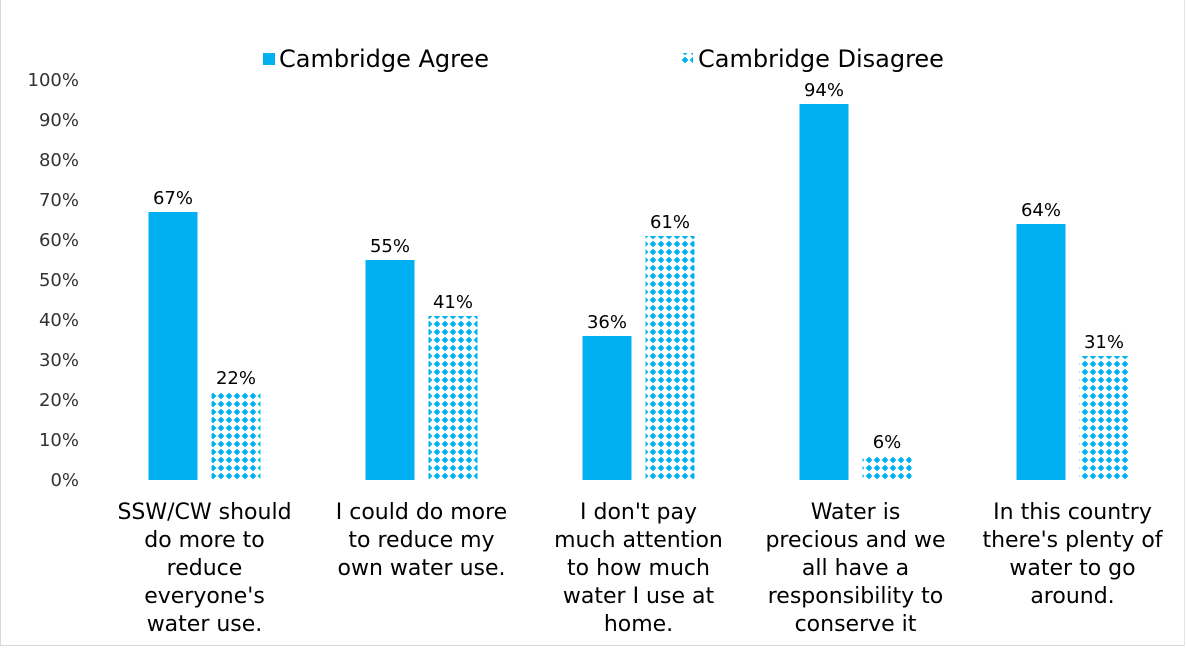  What do you see at coordinates (639, 596) in the screenshot?
I see `x-category-label-line: water I use at` at bounding box center [639, 596].